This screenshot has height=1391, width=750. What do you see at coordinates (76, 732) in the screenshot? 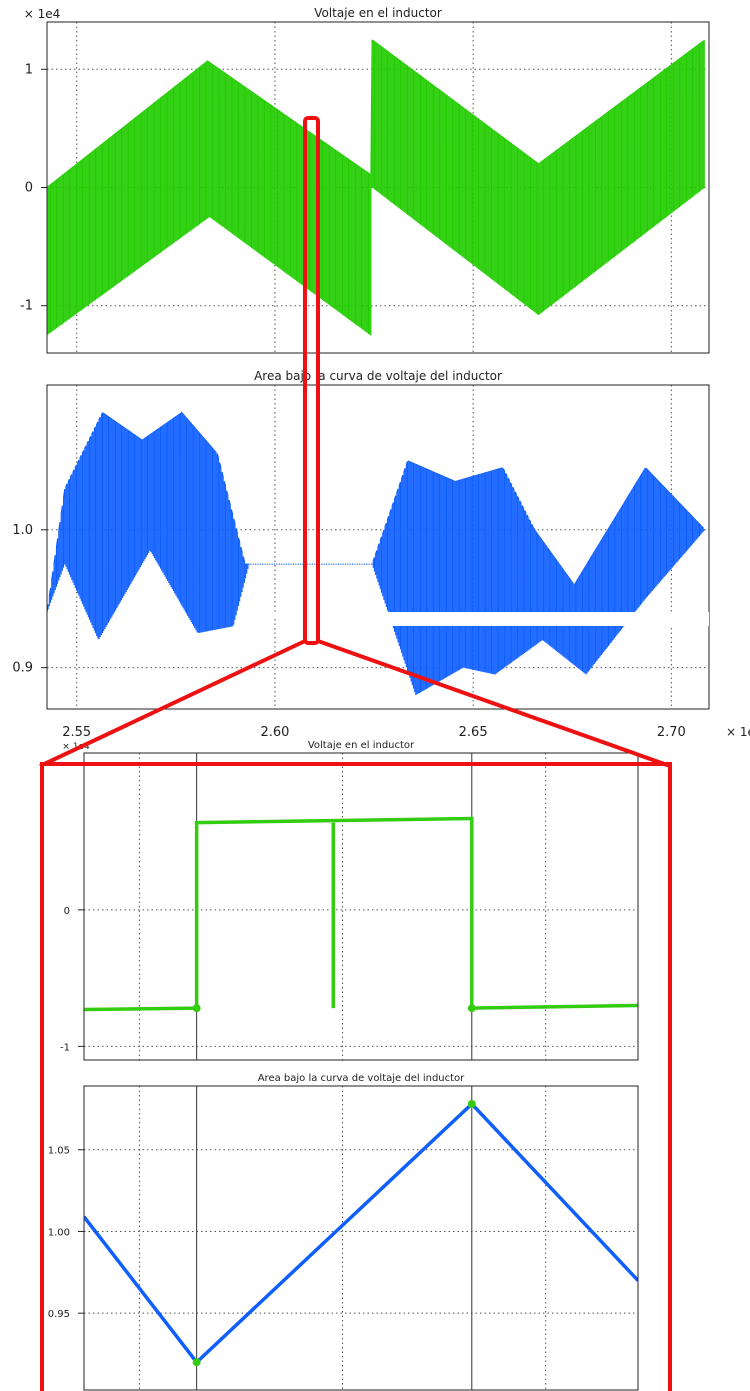
I see `ta-xtick-label-0: 2.55` at bounding box center [76, 732].